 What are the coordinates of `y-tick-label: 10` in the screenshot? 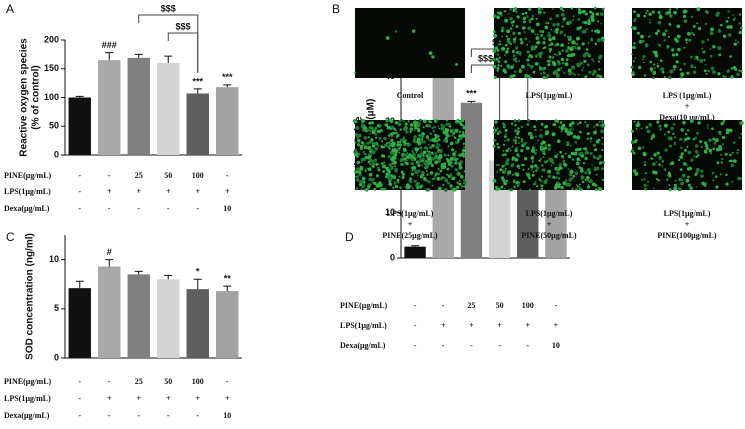 It's located at (54, 259).